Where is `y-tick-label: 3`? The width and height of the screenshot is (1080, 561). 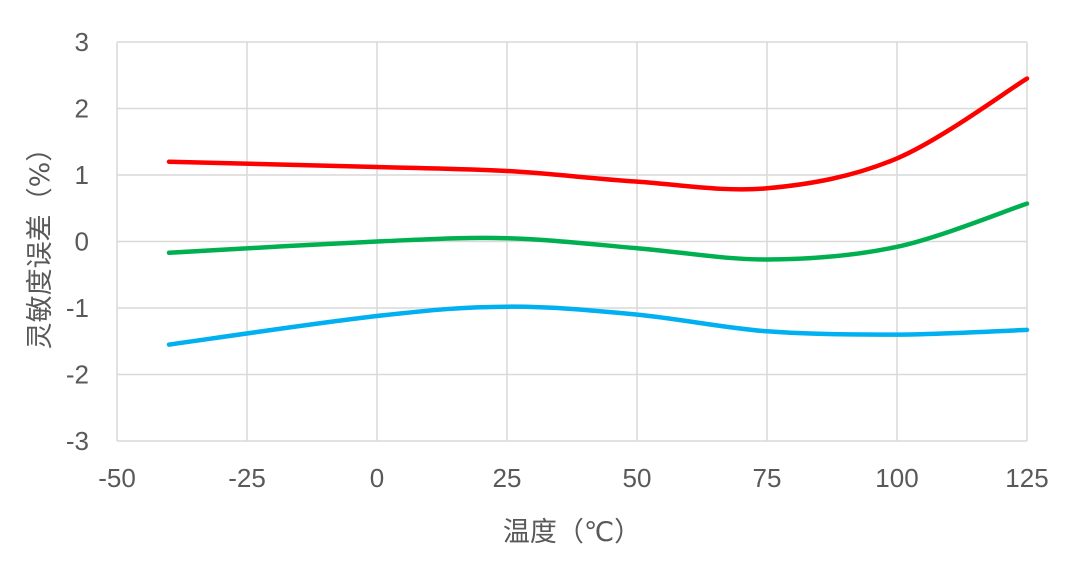
y-tick-label: 3 is located at coordinates (82, 42).